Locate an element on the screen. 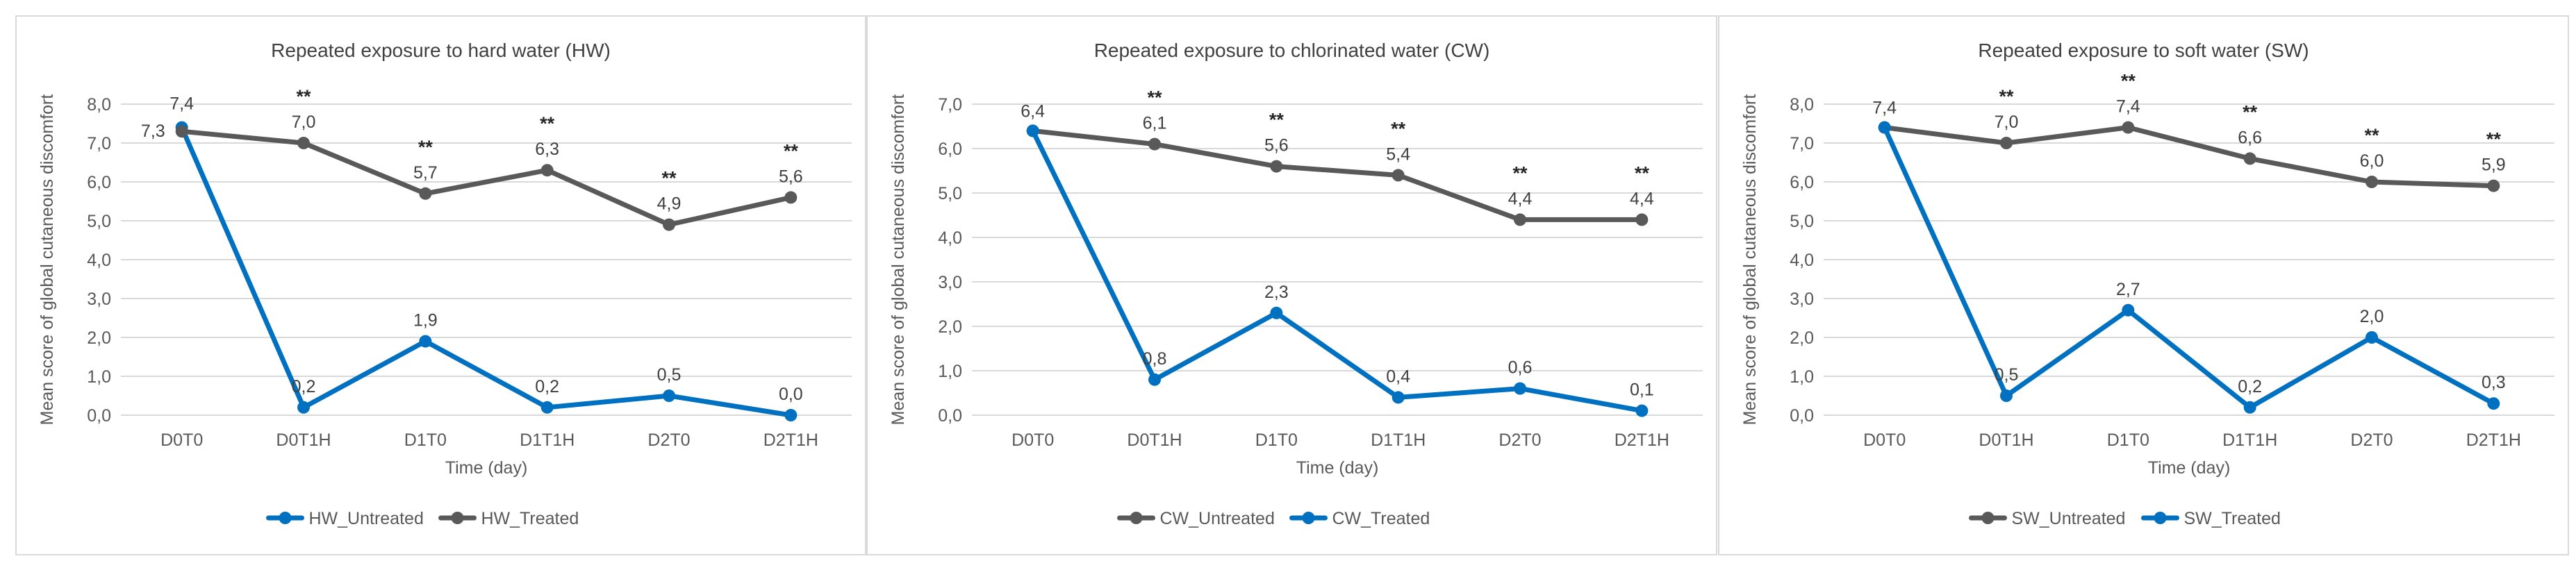 Image resolution: width=2576 pixels, height=570 pixels. x-tick-label: D1T0 is located at coordinates (426, 440).